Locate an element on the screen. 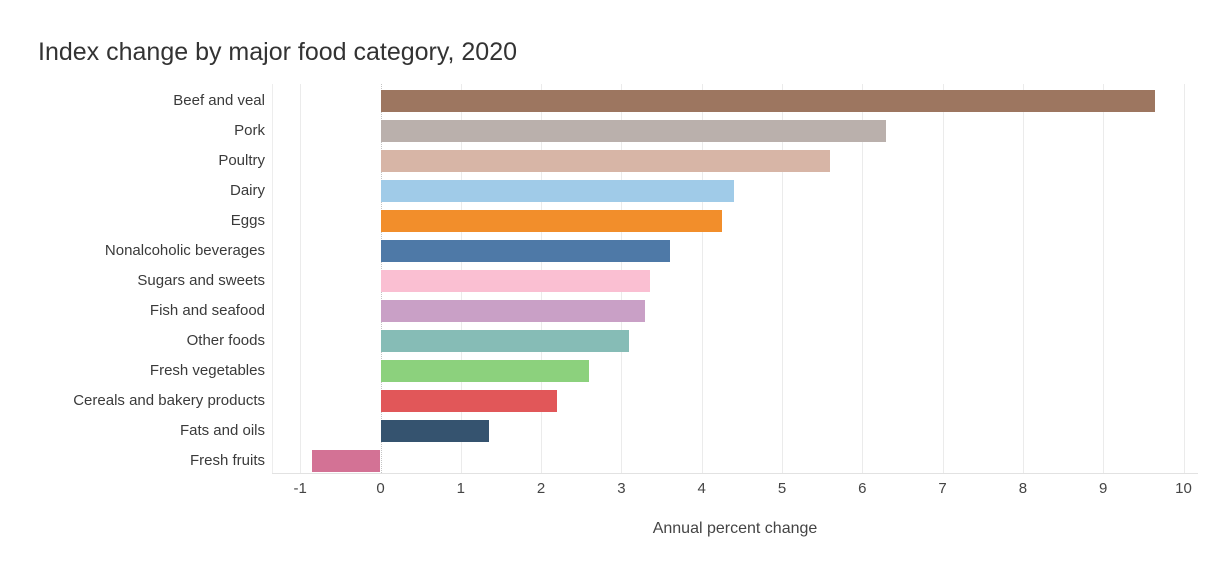 The width and height of the screenshot is (1207, 575). x-tick-label: 8 is located at coordinates (1023, 488).